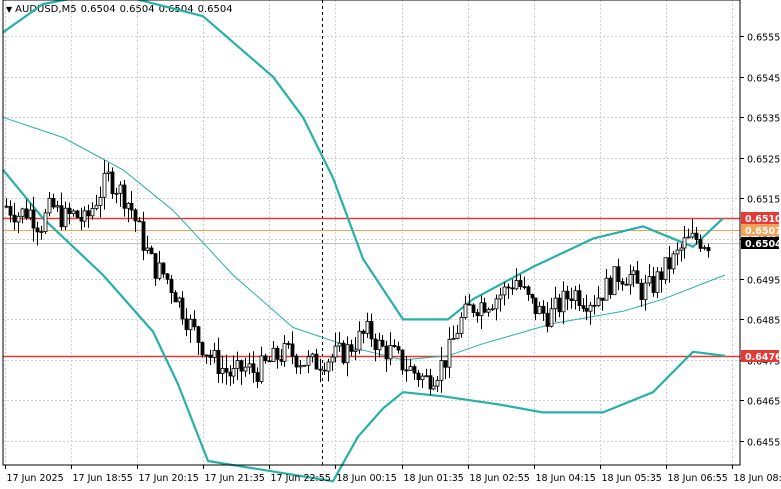  What do you see at coordinates (367, 478) in the screenshot?
I see `x-tick-label: 18 Jun 00:15` at bounding box center [367, 478].